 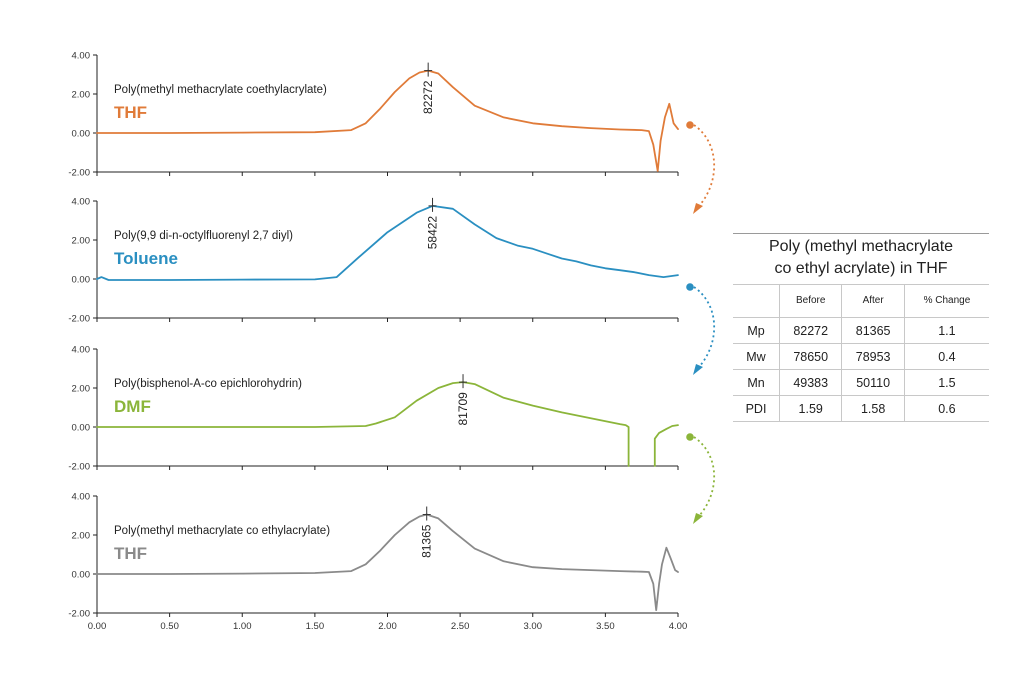 I want to click on header-before: Before, so click(x=810, y=301).